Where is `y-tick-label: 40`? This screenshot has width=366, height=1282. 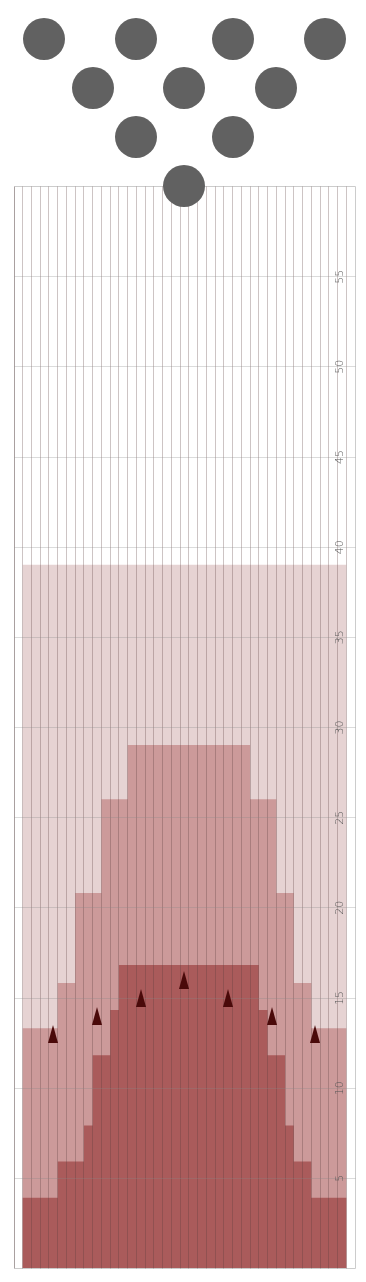
y-tick-label: 40 is located at coordinates (339, 547).